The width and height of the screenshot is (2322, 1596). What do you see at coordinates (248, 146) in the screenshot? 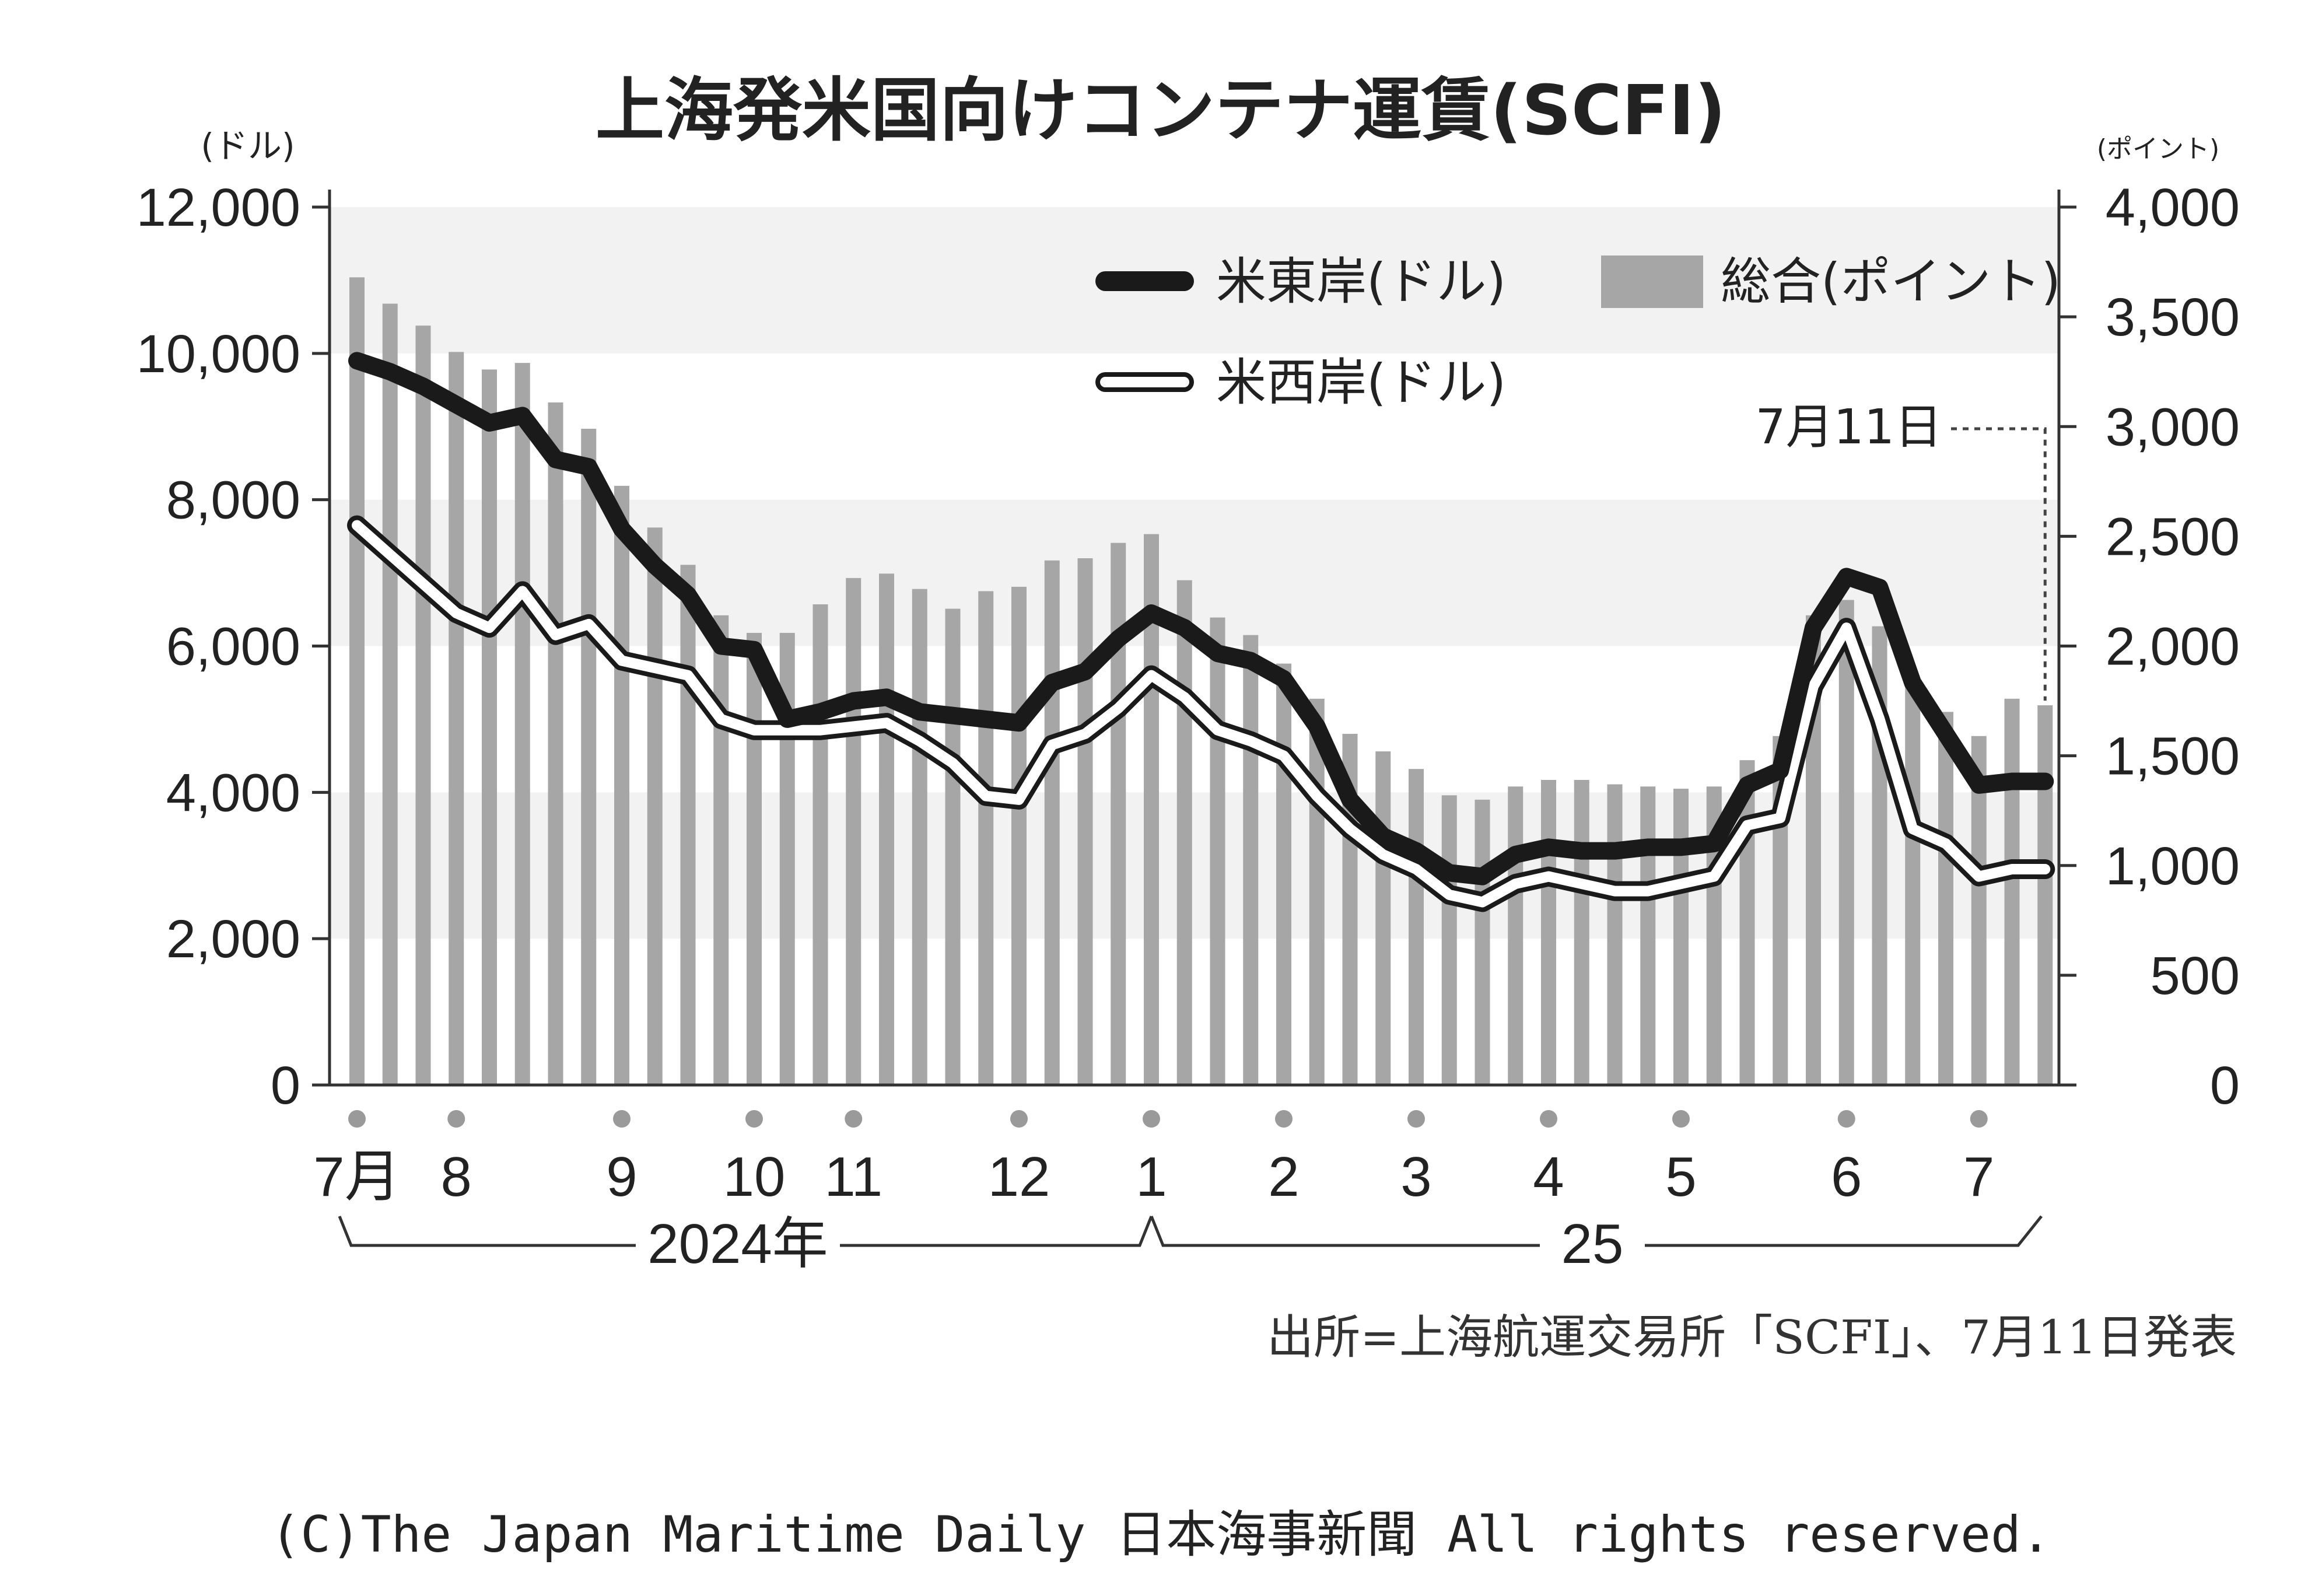
I see `left-axis-unit: (ドル)` at bounding box center [248, 146].